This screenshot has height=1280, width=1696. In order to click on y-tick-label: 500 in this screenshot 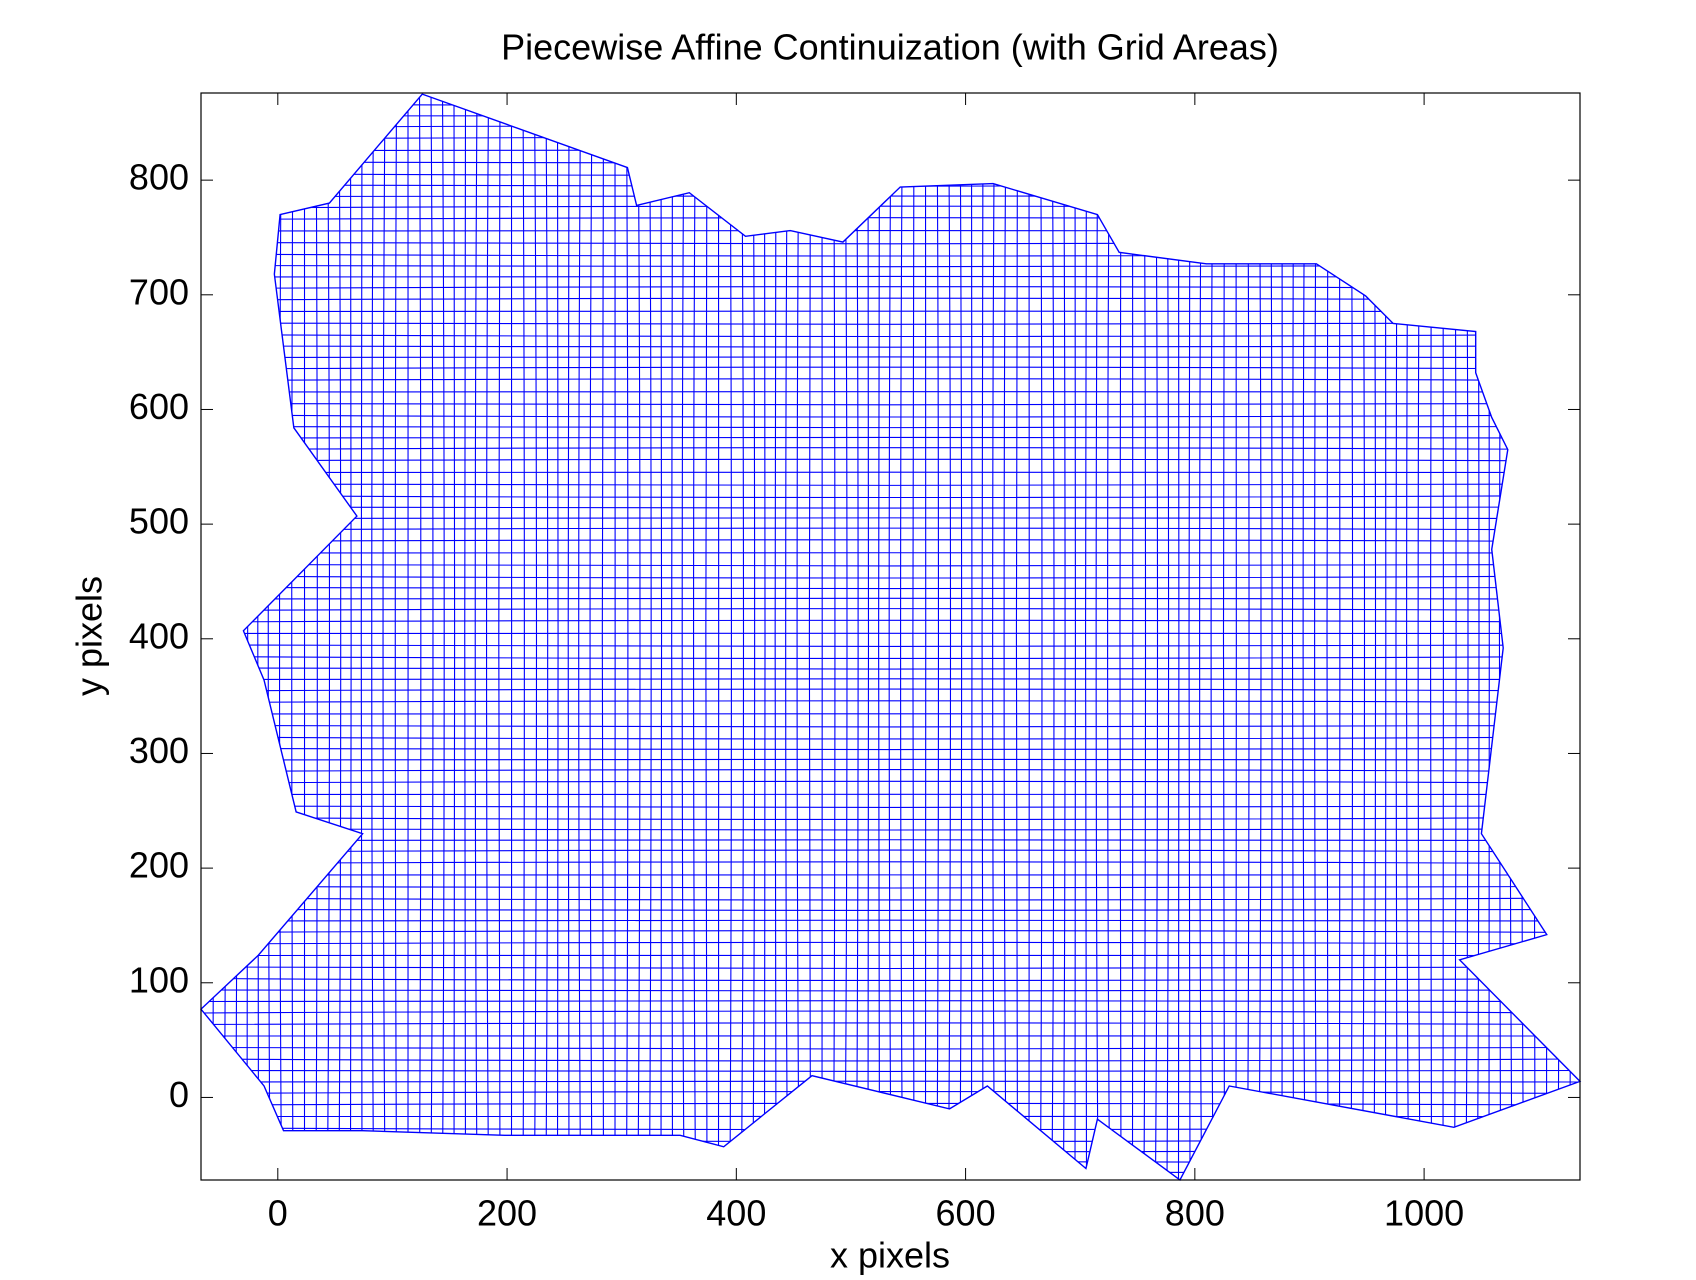, I will do `click(159, 521)`.